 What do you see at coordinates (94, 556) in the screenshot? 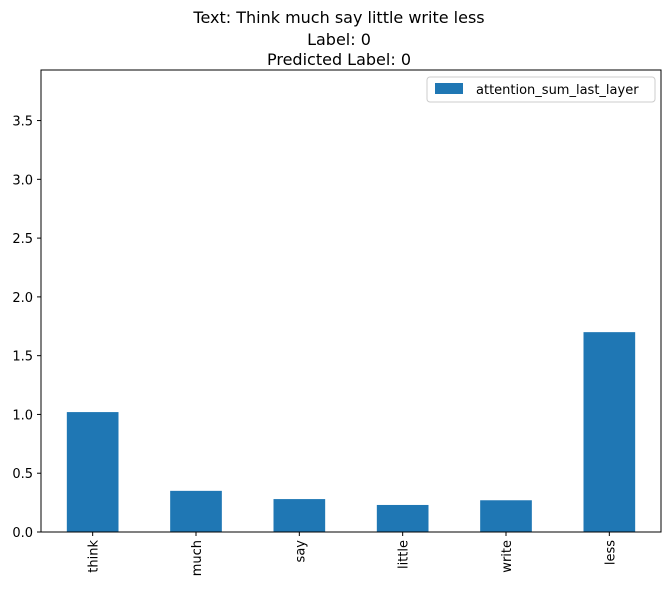
I see `x-tick-label-think: think` at bounding box center [94, 556].